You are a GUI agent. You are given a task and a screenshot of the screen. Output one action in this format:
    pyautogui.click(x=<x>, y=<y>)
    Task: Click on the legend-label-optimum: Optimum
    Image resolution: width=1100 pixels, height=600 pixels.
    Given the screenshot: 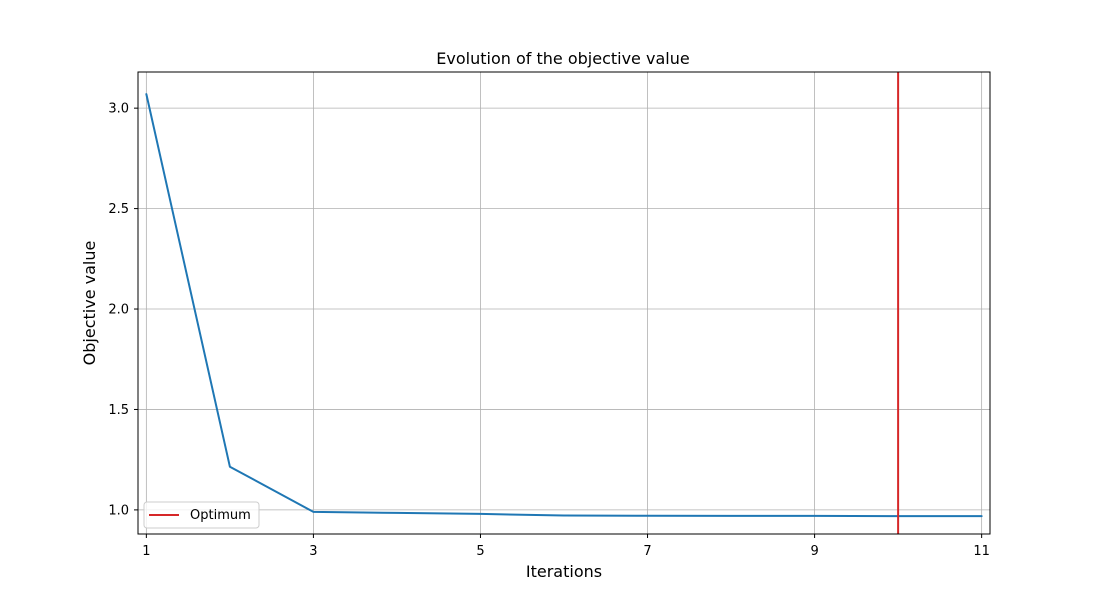 What is the action you would take?
    pyautogui.click(x=220, y=515)
    